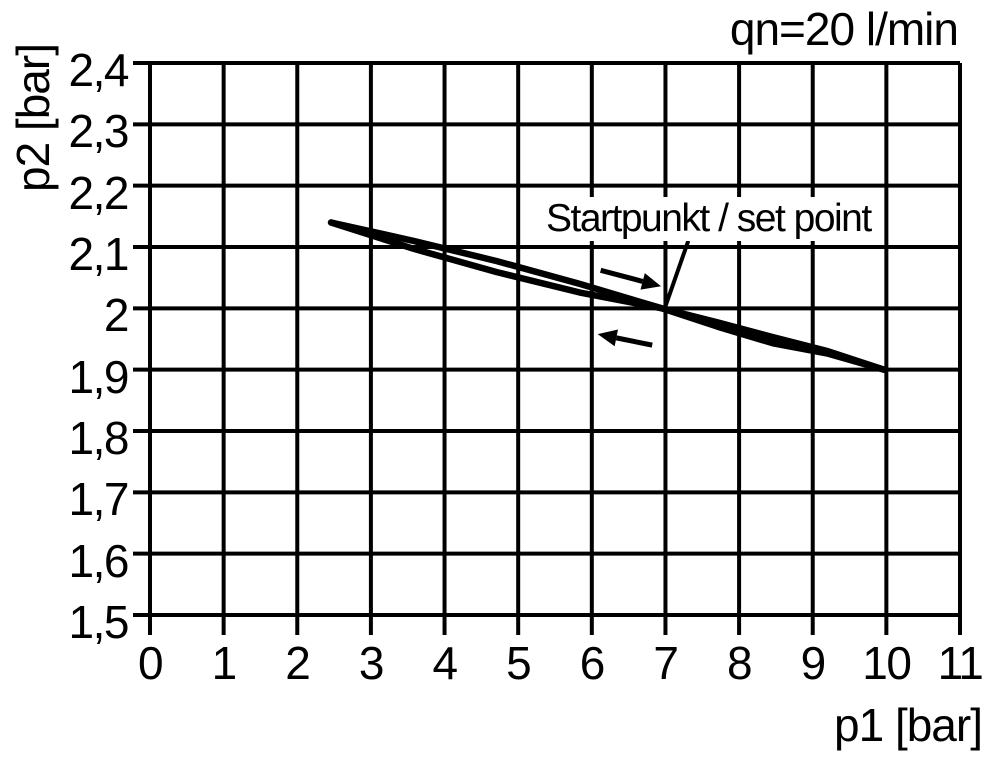  Describe the element at coordinates (608, 338) in the screenshot. I see `decreasing-p1-arrowhead` at that location.